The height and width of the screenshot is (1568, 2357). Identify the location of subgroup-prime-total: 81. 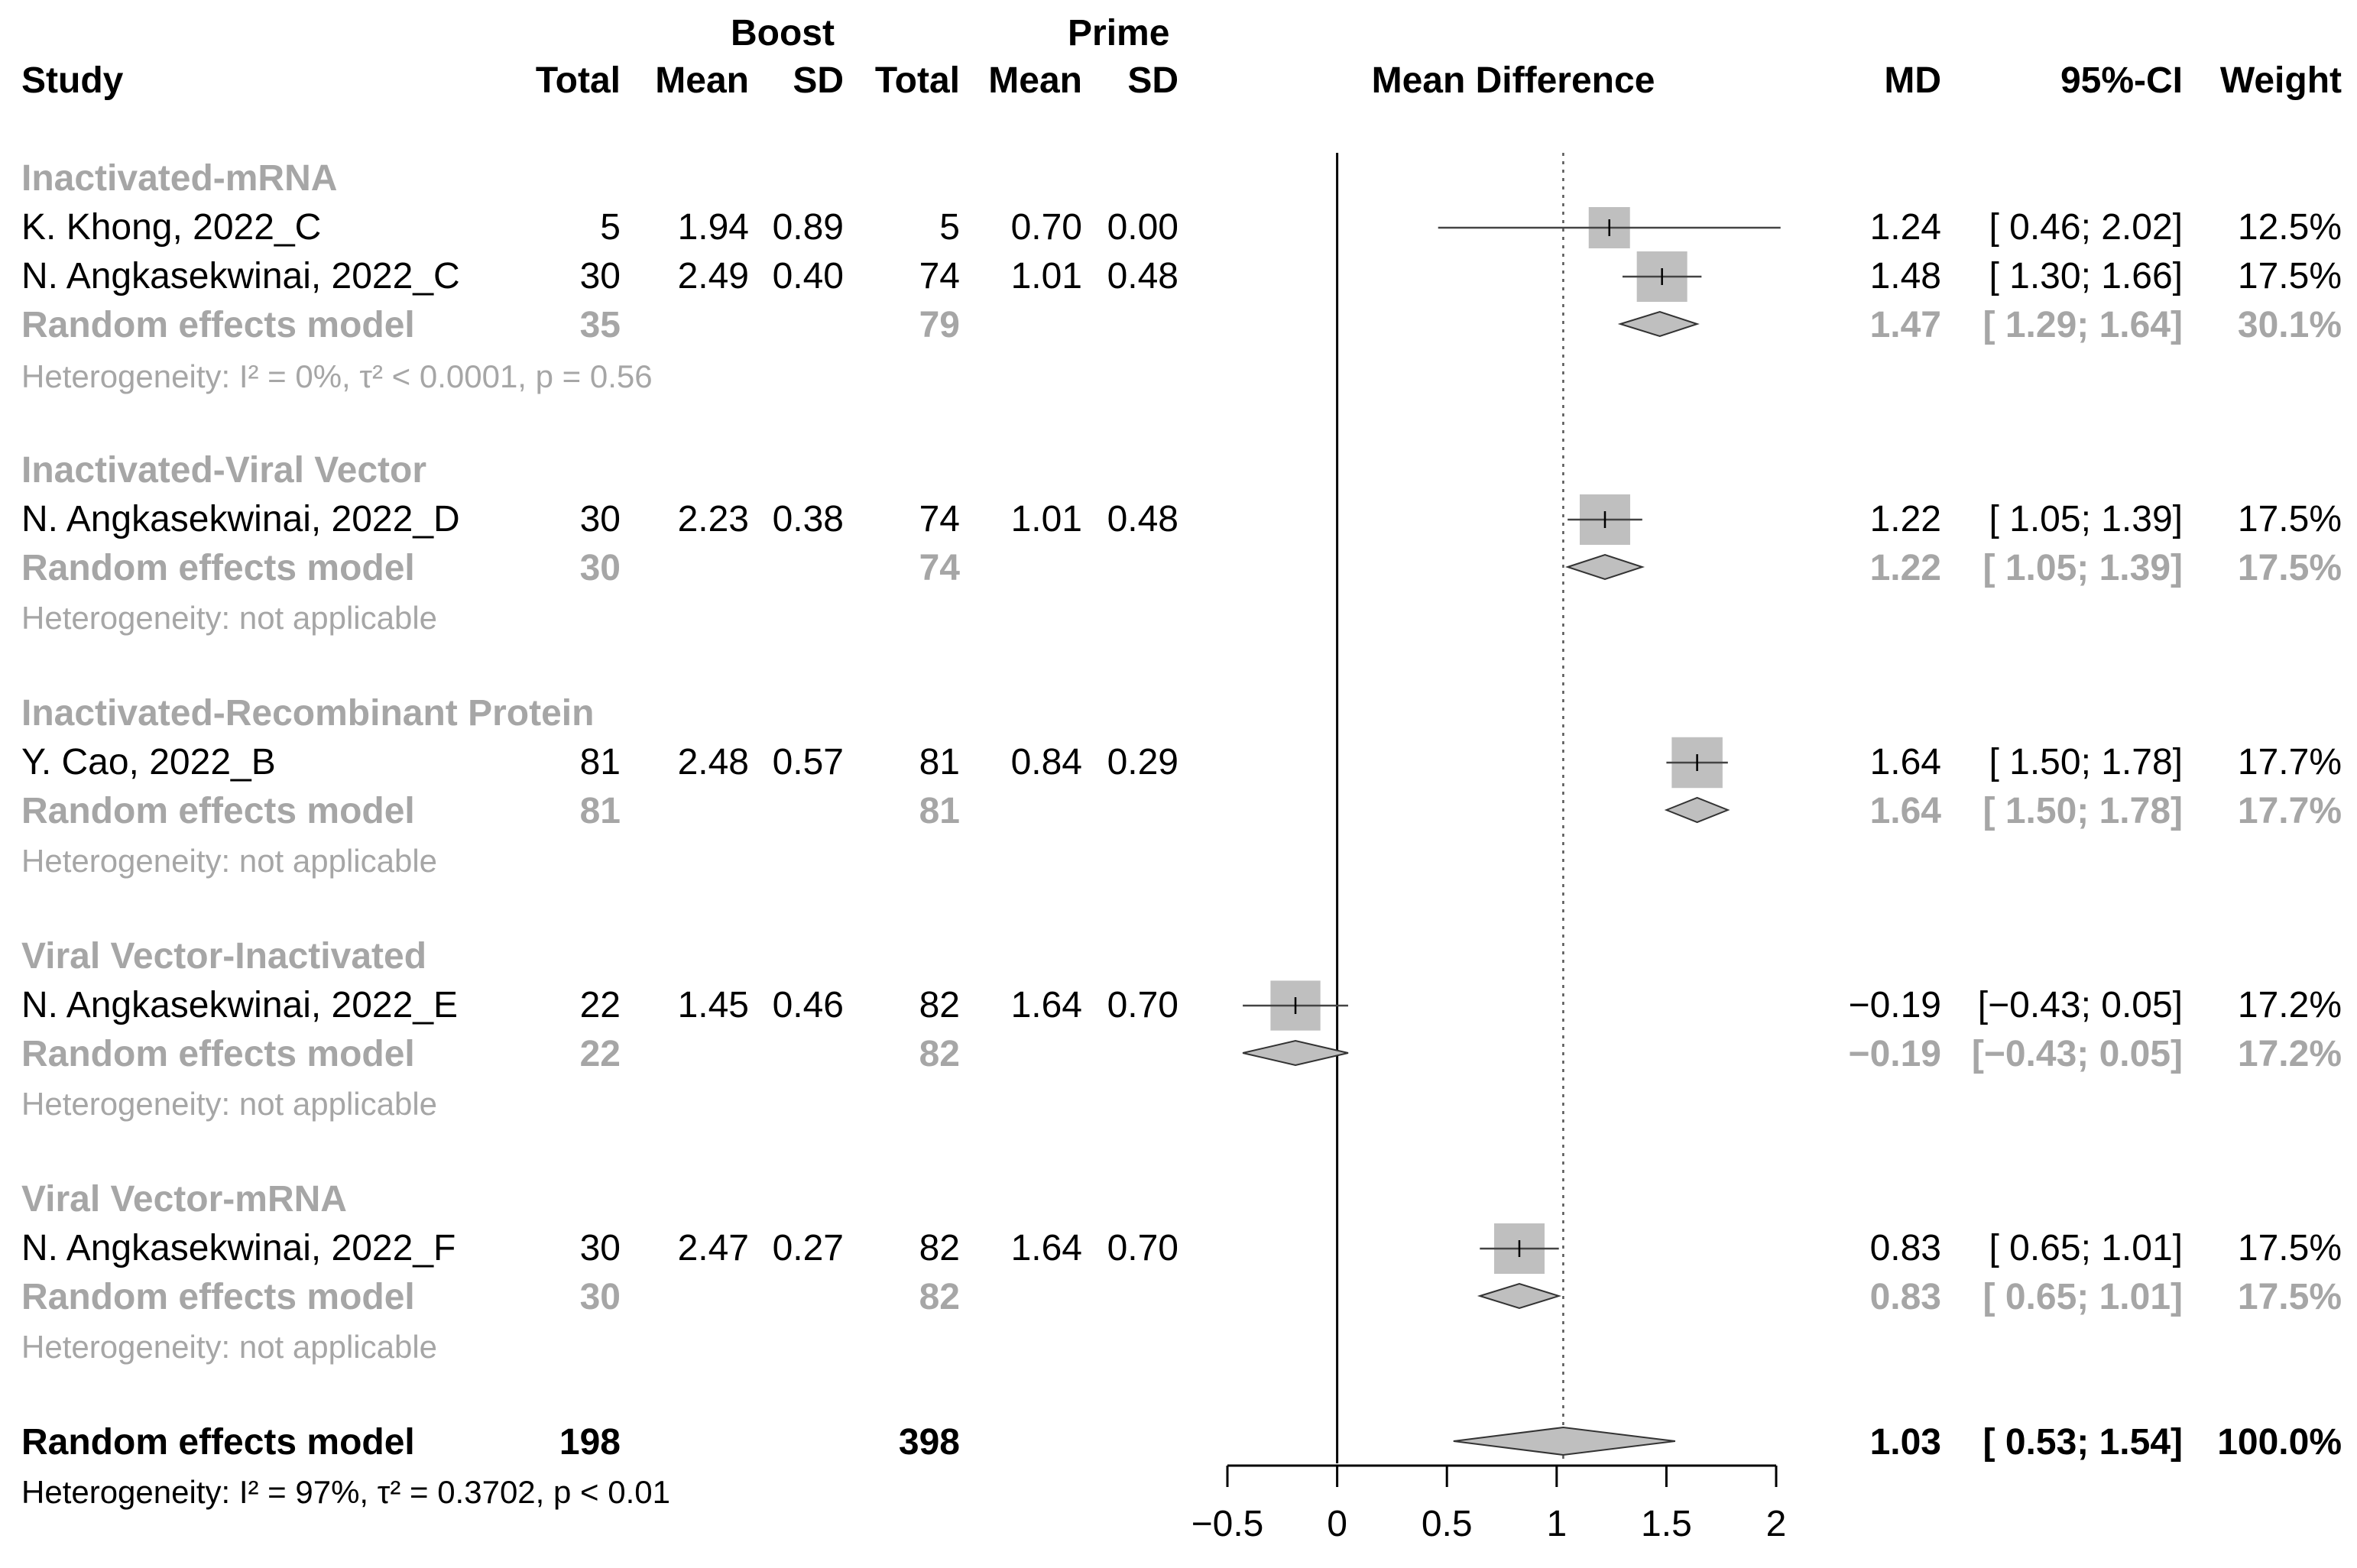
(939, 811).